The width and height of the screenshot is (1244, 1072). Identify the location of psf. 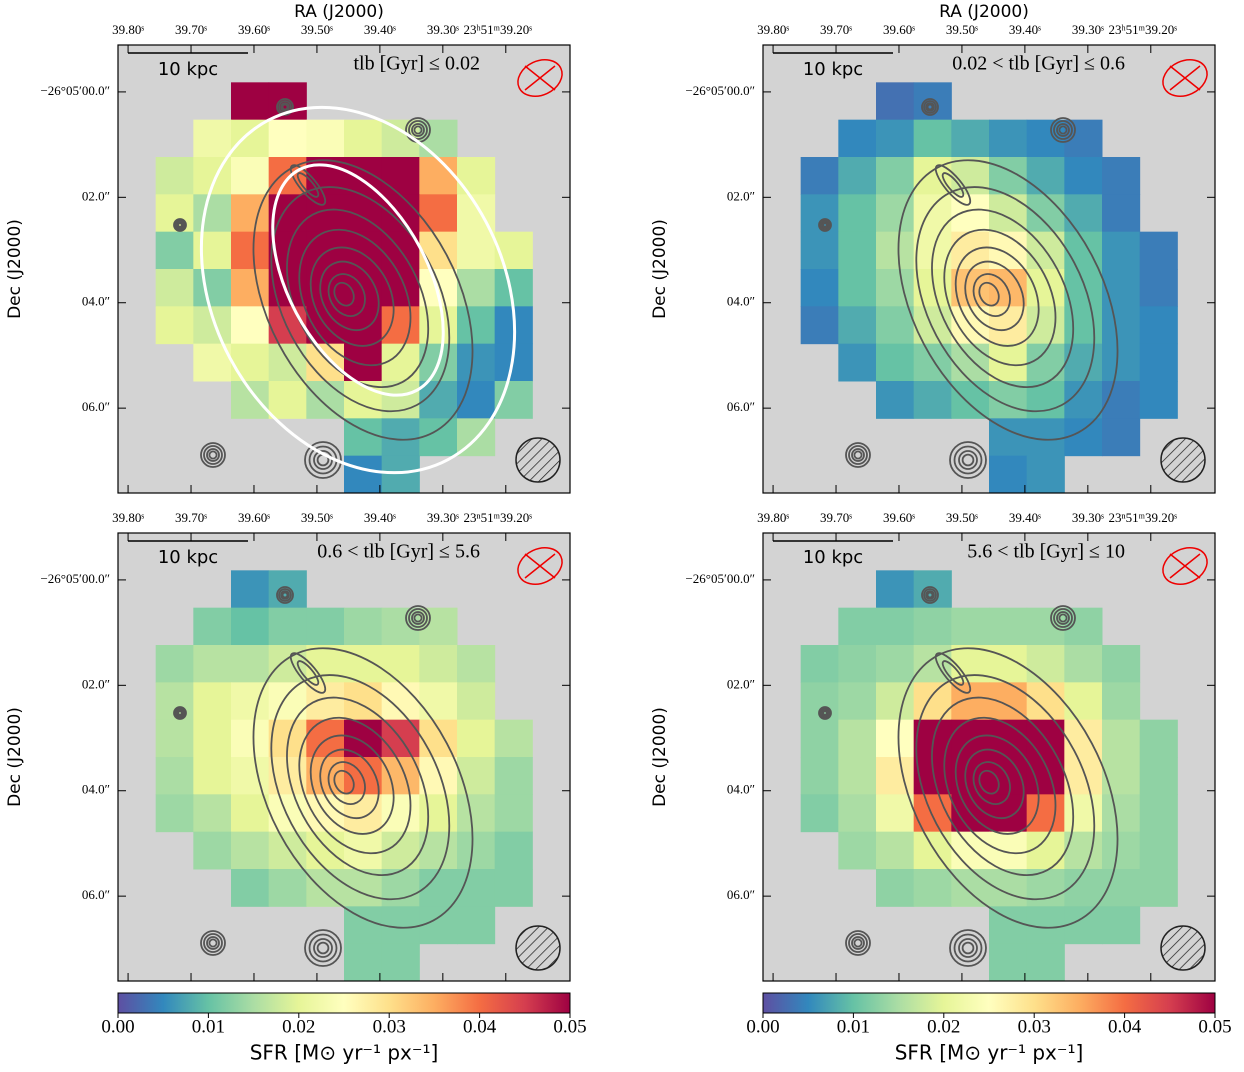
(540, 78).